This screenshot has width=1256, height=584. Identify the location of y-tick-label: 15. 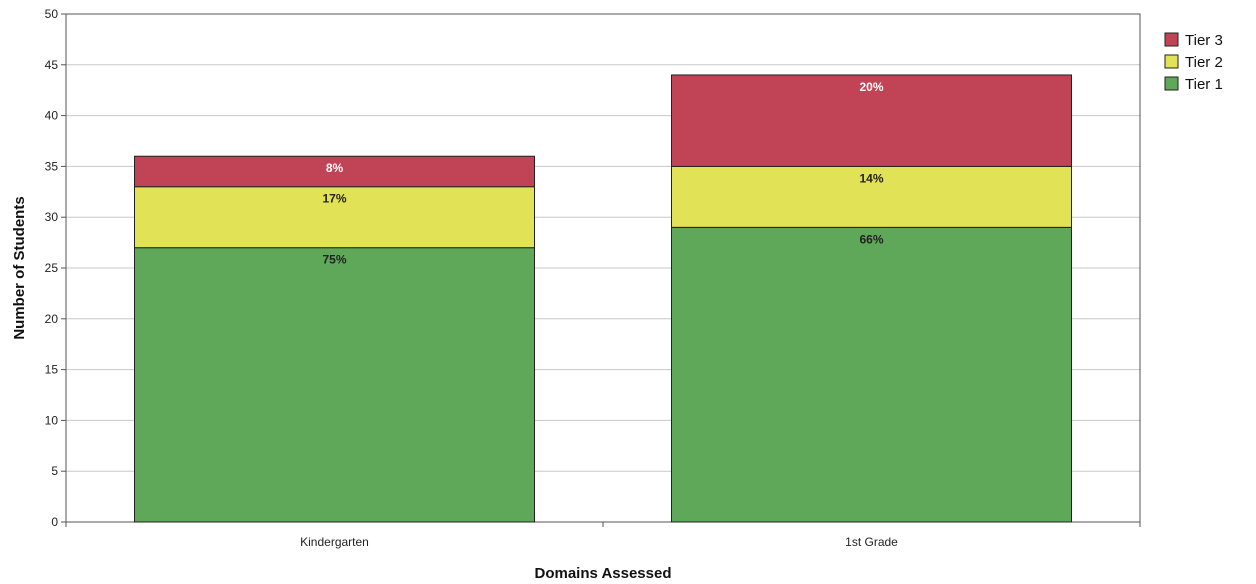
(52, 370).